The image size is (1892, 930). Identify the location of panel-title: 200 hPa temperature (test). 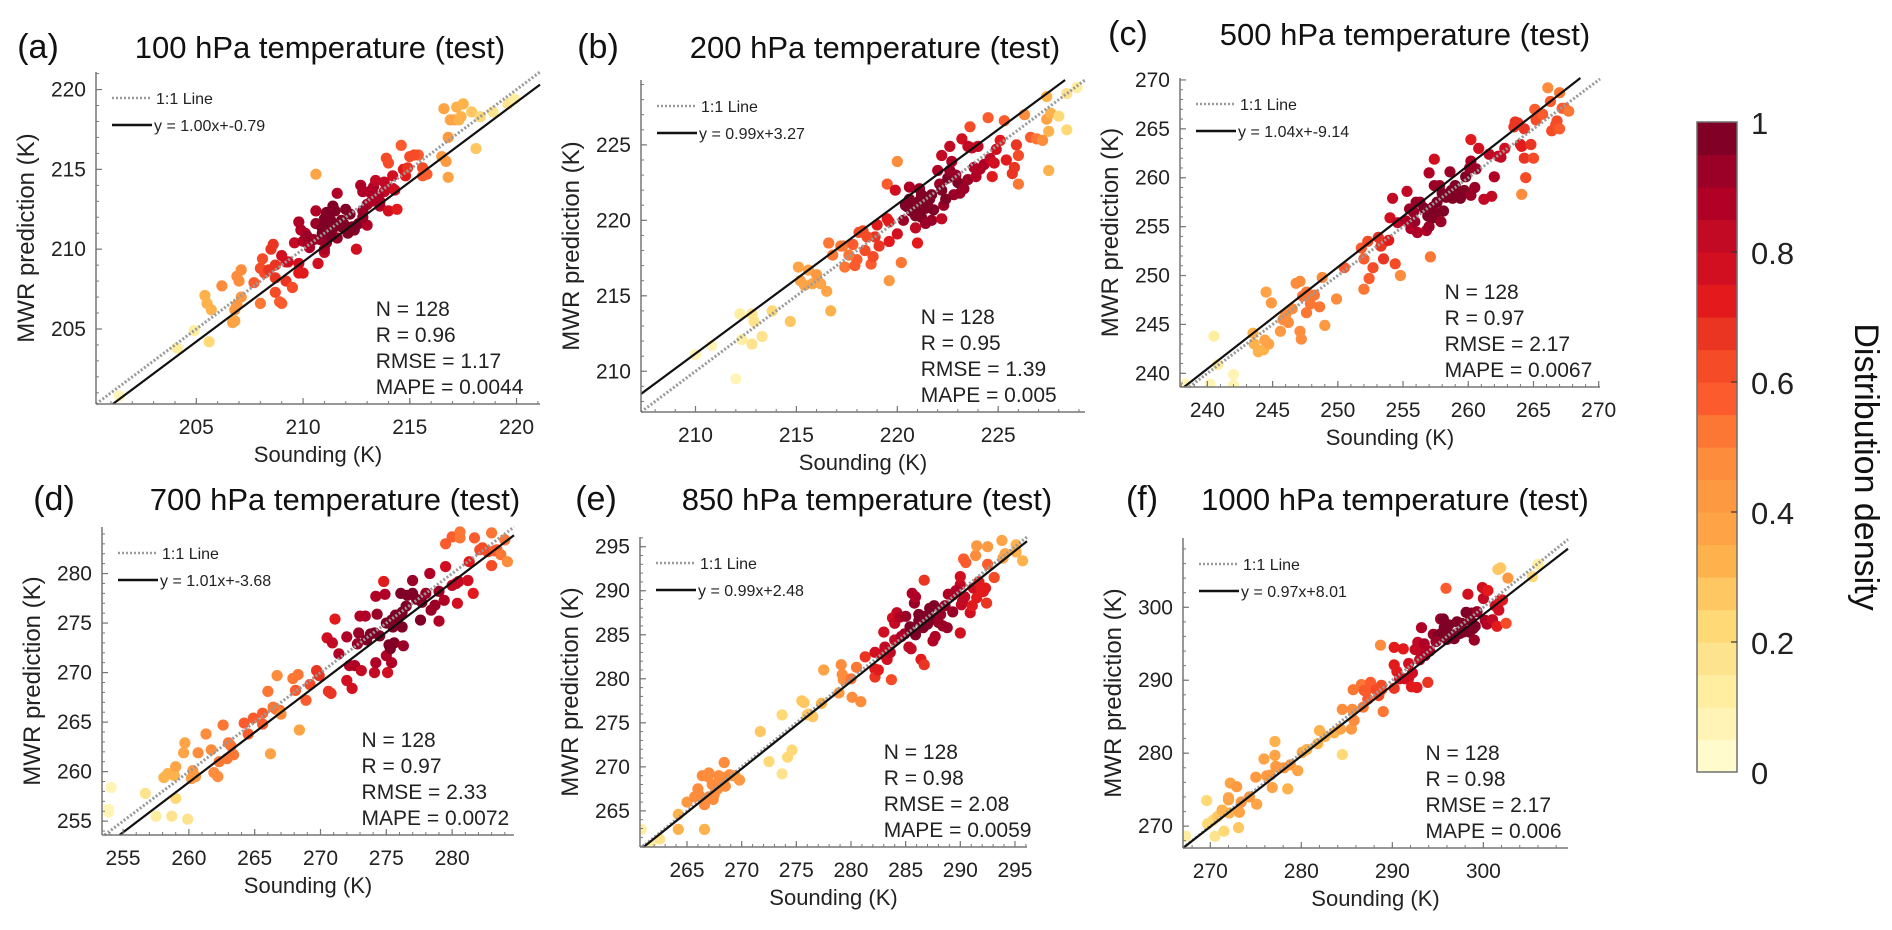
(875, 47).